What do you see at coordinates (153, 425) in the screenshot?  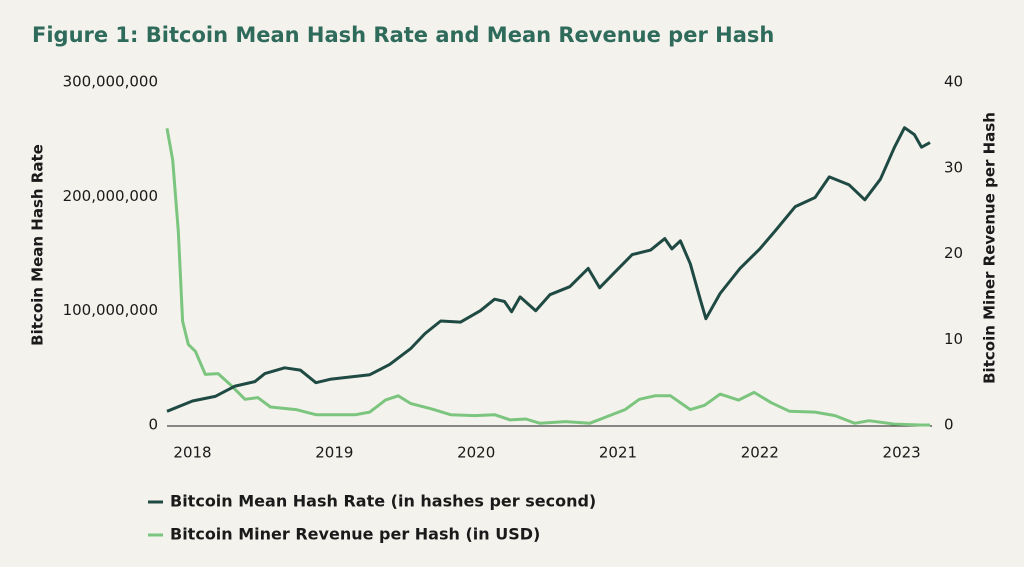 I see `y-tick-label: 0` at bounding box center [153, 425].